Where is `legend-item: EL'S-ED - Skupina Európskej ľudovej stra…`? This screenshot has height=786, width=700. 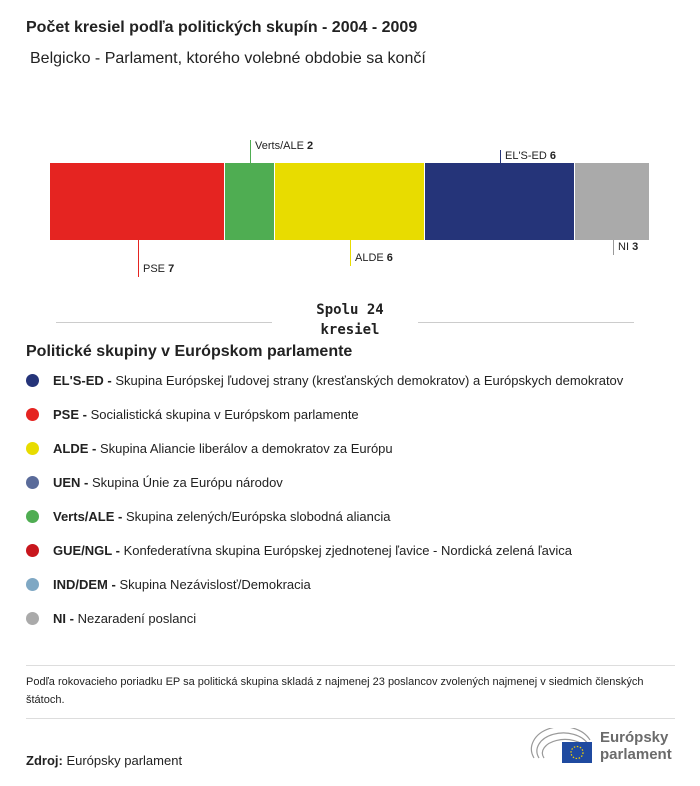 legend-item: EL'S-ED - Skupina Európskej ľudovej stra… is located at coordinates (324, 380).